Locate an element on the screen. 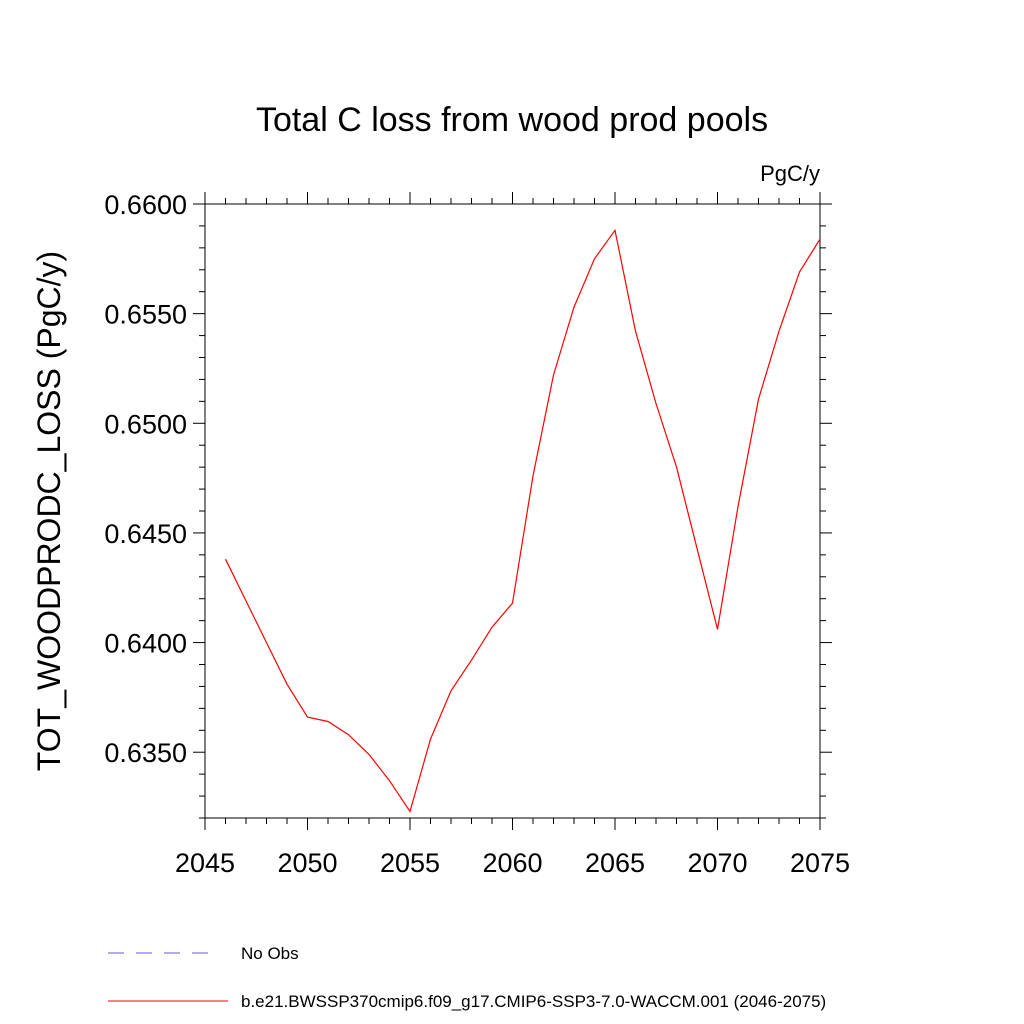 This screenshot has height=1024, width=1024. chart-title: Total C loss from wood prod pools is located at coordinates (512, 120).